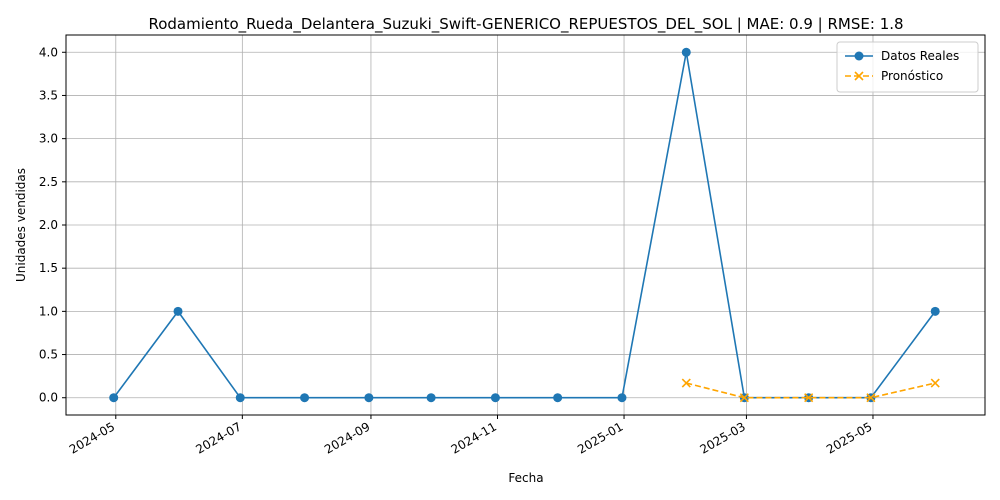  What do you see at coordinates (48, 225) in the screenshot?
I see `y-tick-label: 2.0` at bounding box center [48, 225].